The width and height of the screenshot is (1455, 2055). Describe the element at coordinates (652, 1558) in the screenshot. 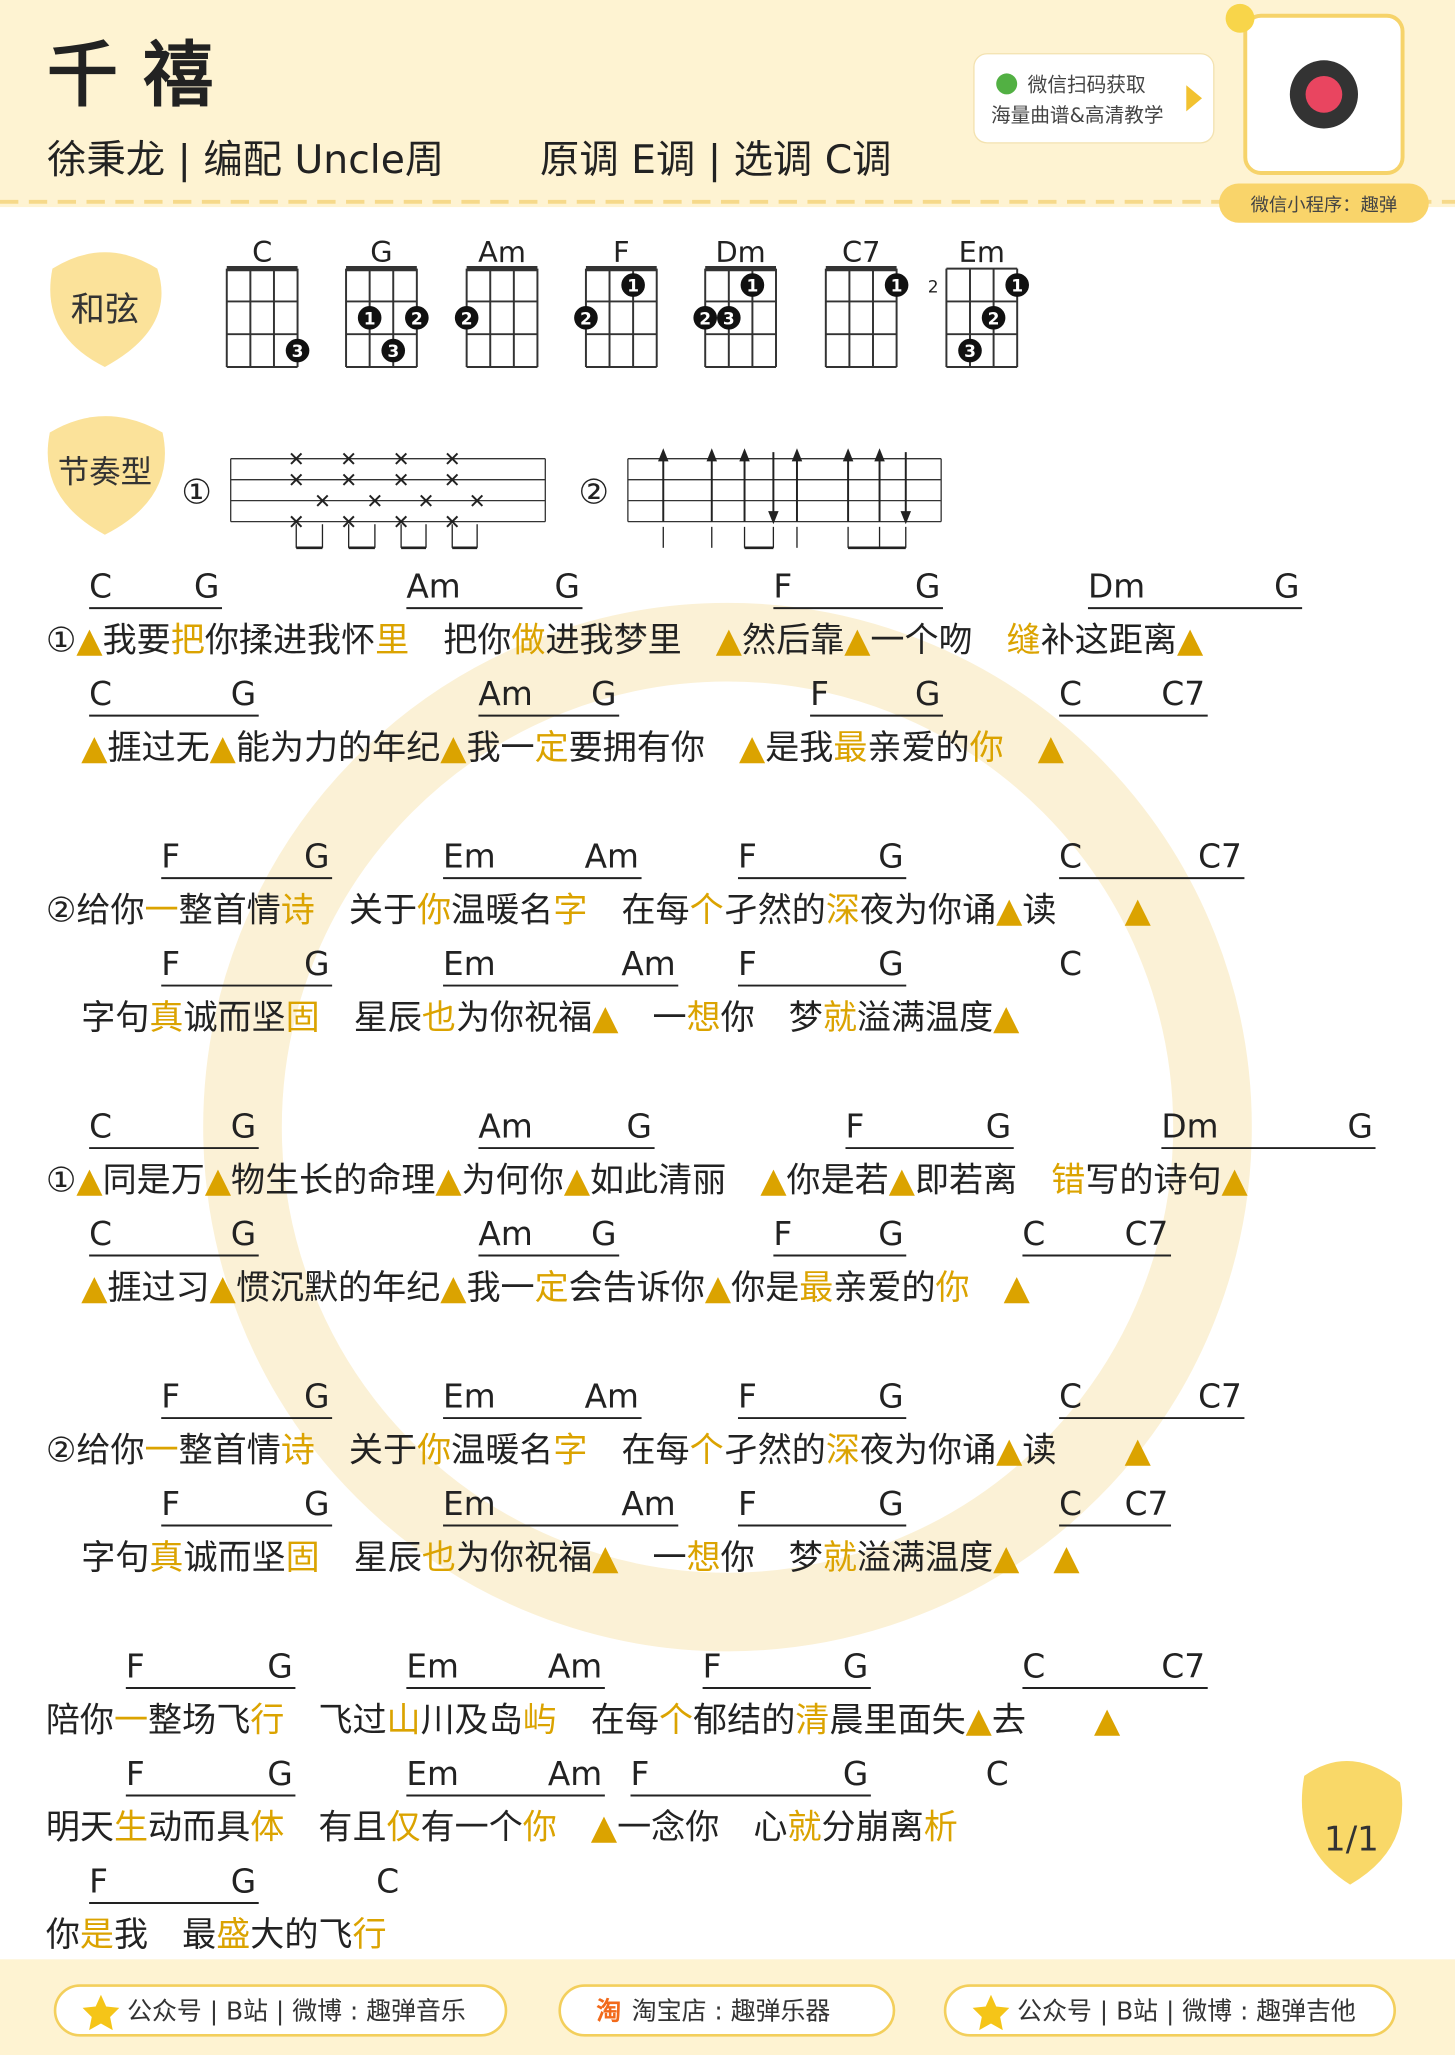

I see `lyric-fragment: 一` at that location.